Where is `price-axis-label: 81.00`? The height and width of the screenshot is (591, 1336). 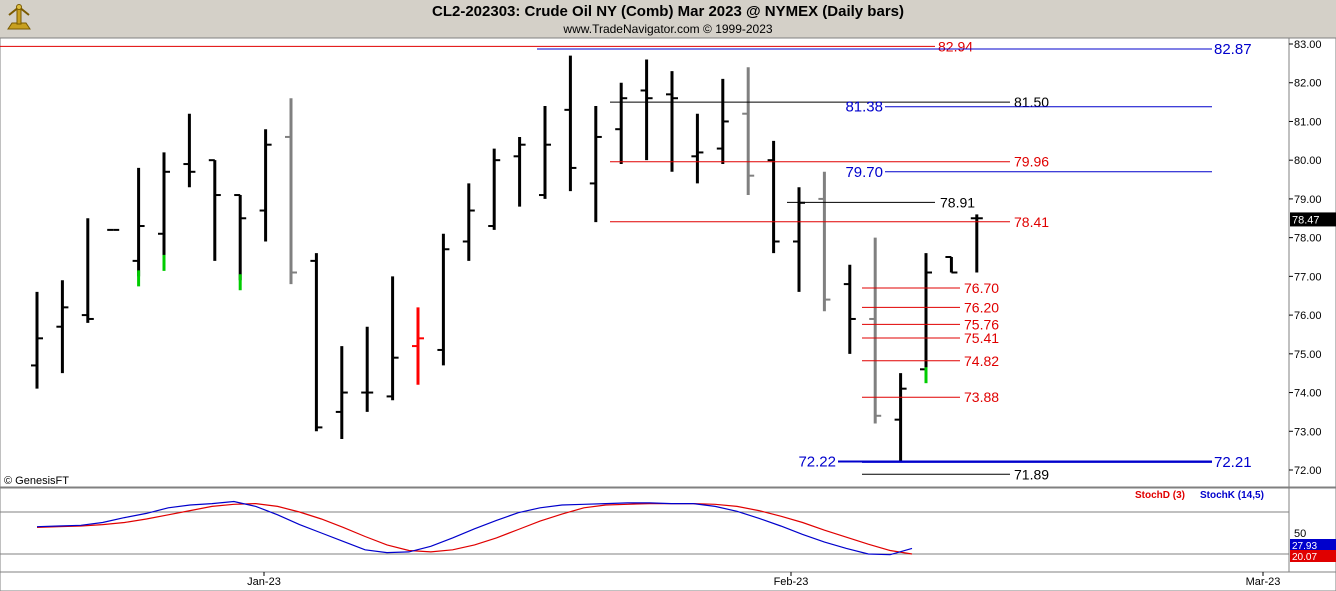
price-axis-label: 81.00 is located at coordinates (1308, 122).